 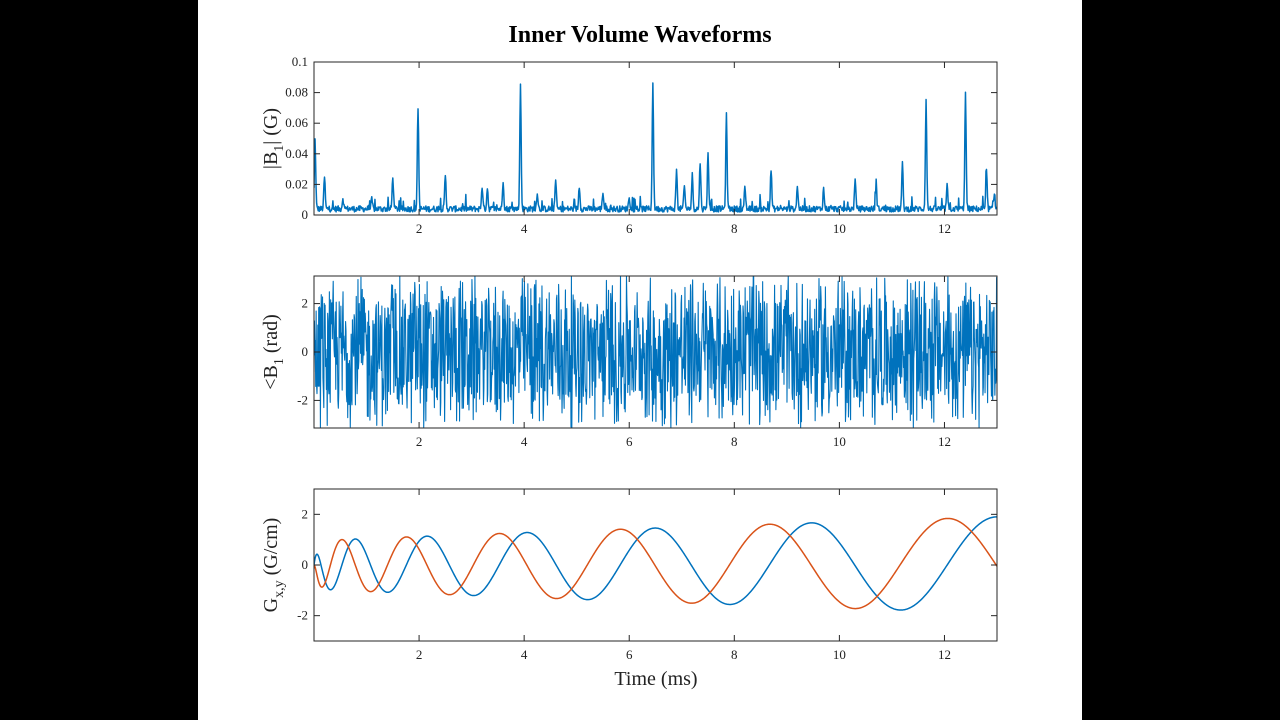 I want to click on y-tick-label: 0.08, so click(x=296, y=92).